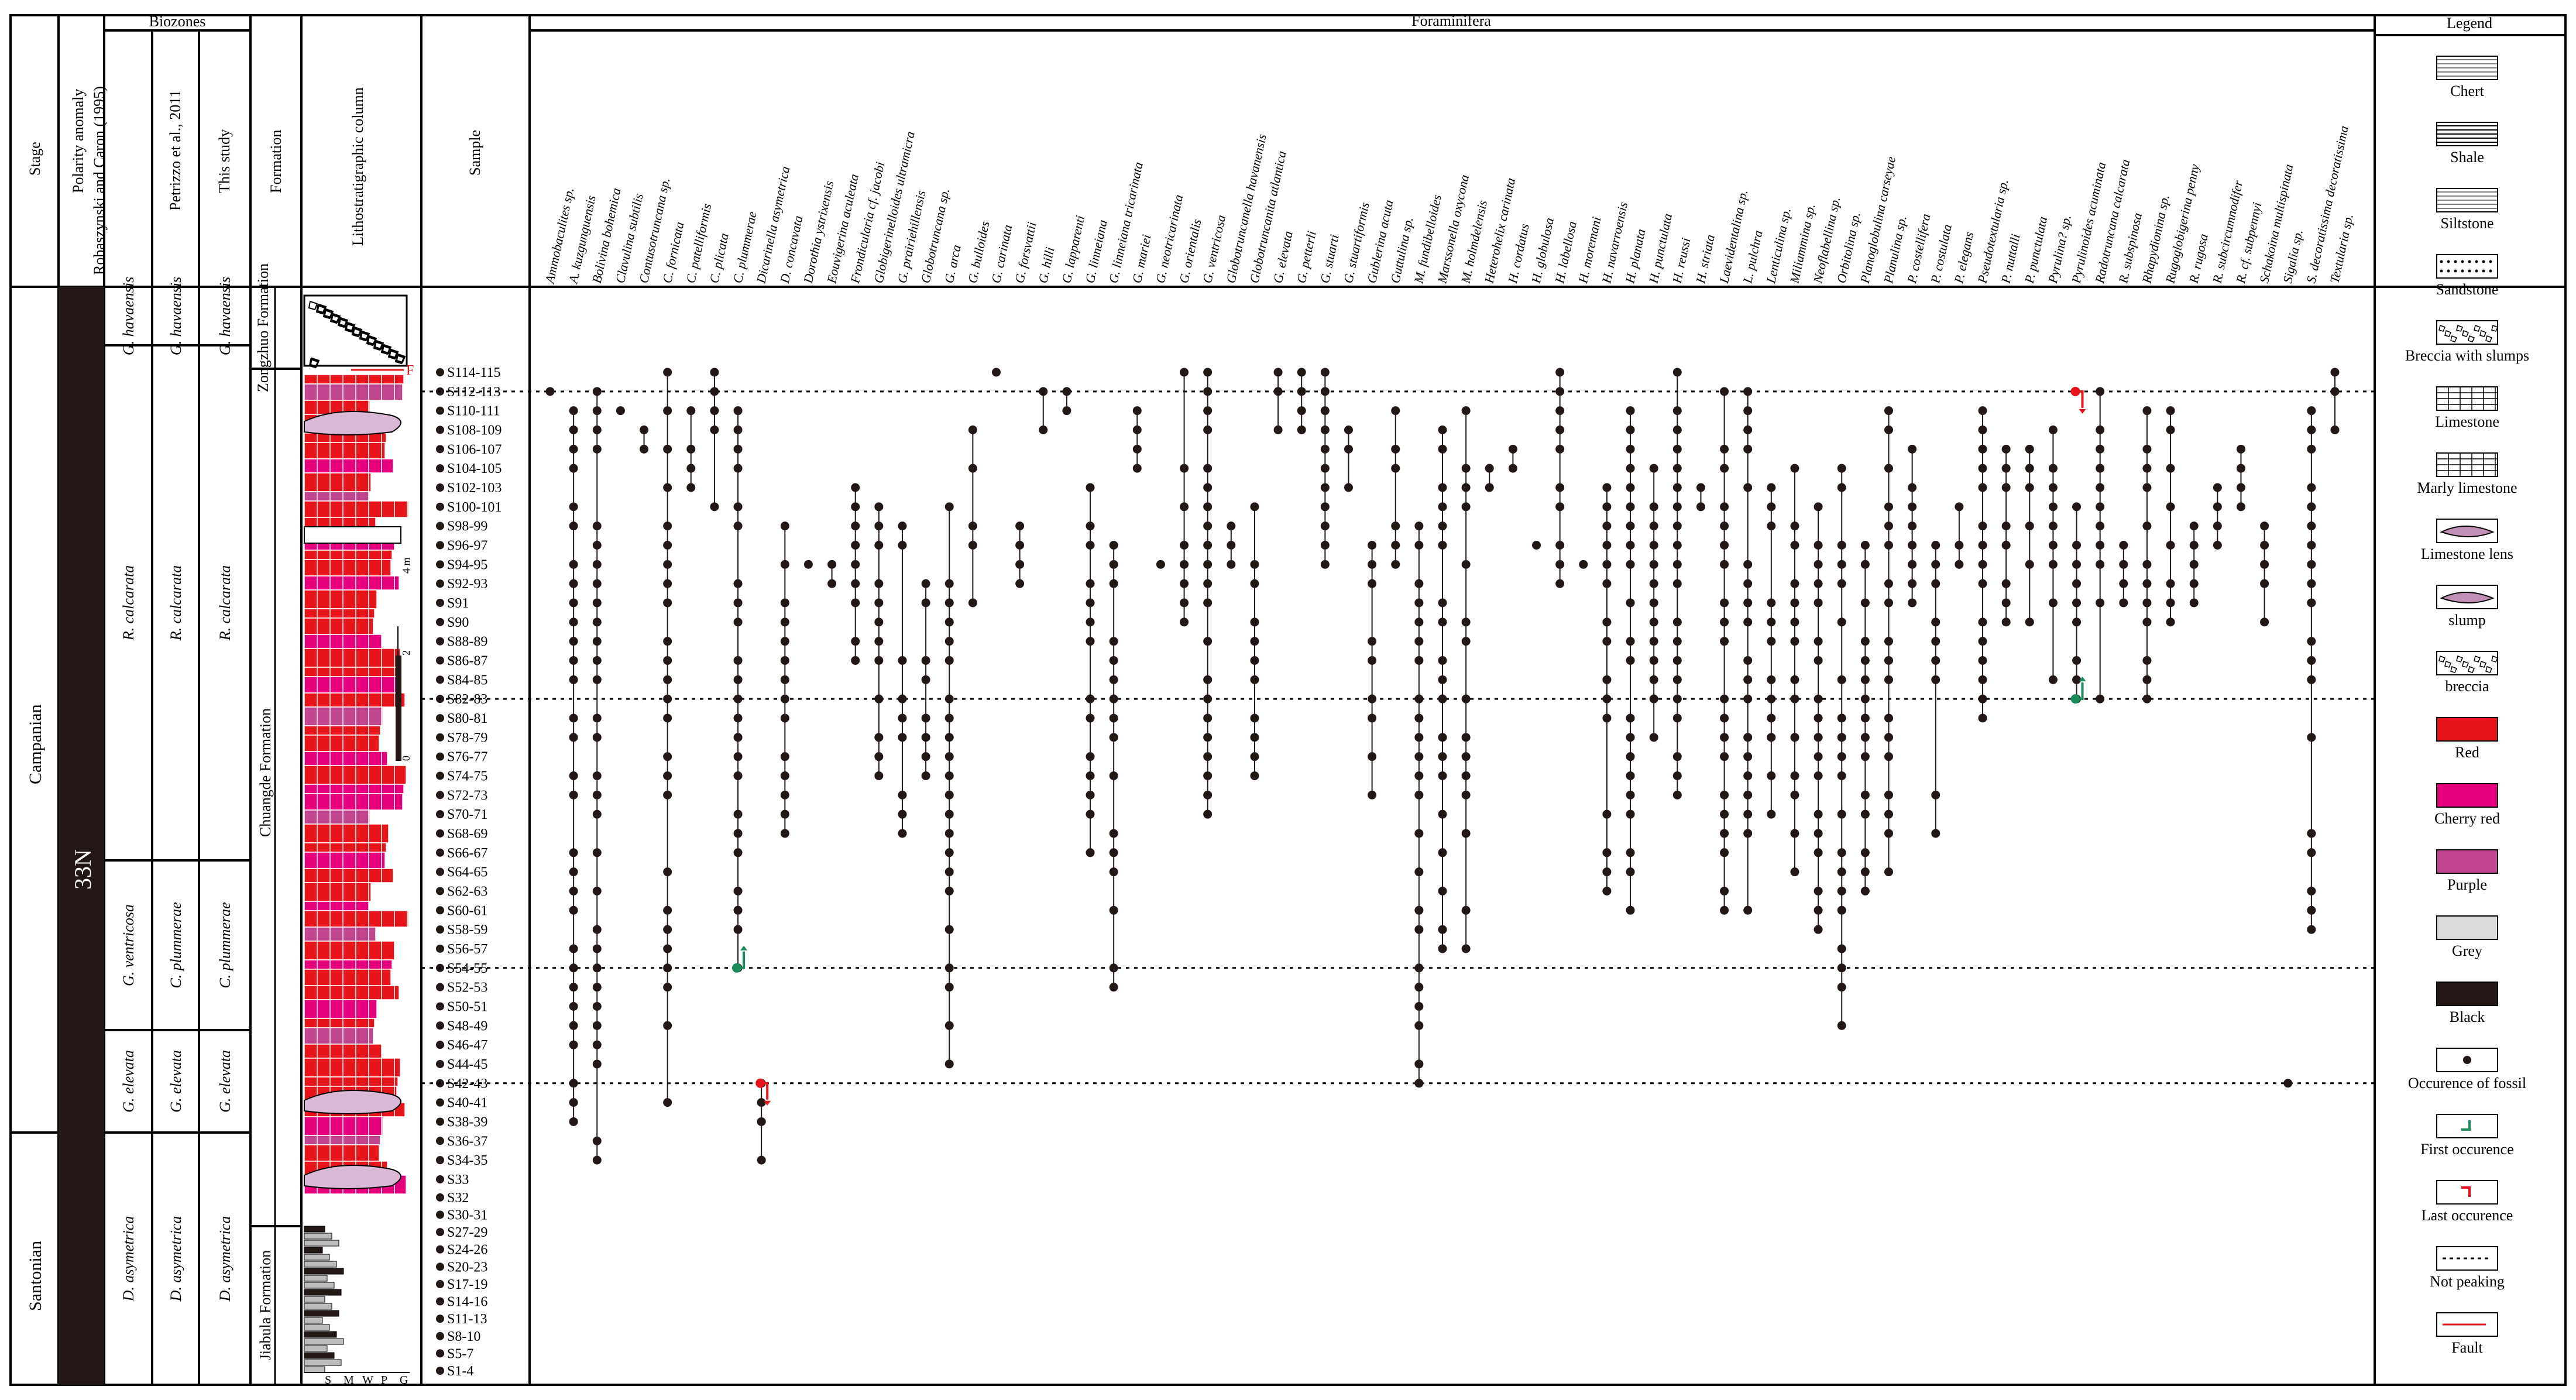  What do you see at coordinates (2467, 621) in the screenshot?
I see `legend-label: slump` at bounding box center [2467, 621].